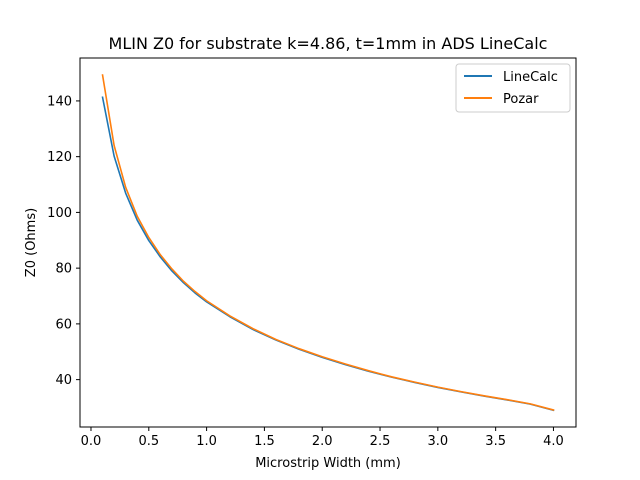 This screenshot has width=640, height=480. What do you see at coordinates (63, 324) in the screenshot?
I see `y-tick-label: 60` at bounding box center [63, 324].